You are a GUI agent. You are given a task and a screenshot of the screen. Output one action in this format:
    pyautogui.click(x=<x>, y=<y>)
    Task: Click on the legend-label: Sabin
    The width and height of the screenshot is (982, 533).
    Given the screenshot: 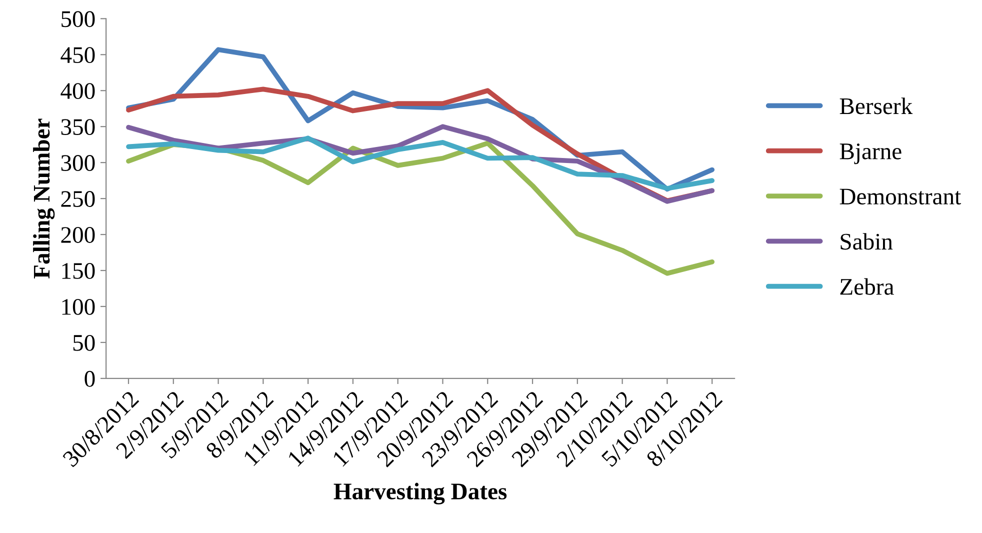 What is the action you would take?
    pyautogui.click(x=866, y=241)
    